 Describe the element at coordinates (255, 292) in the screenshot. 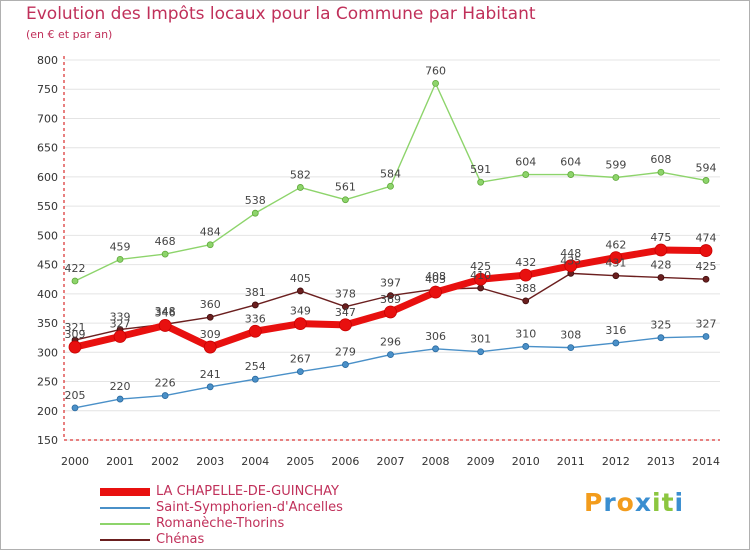

I see `data-label: 381` at that location.